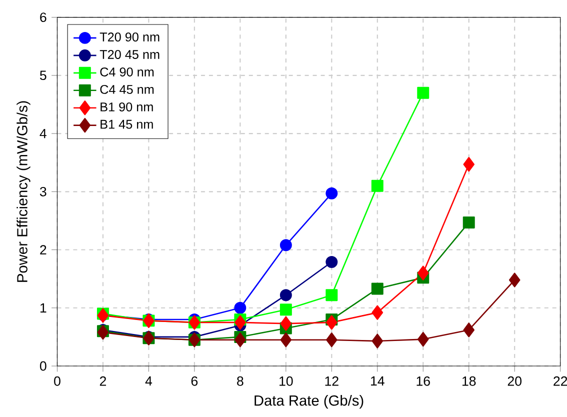 This screenshot has width=567, height=417. Describe the element at coordinates (43, 308) in the screenshot. I see `y-tick-label: 1` at that location.